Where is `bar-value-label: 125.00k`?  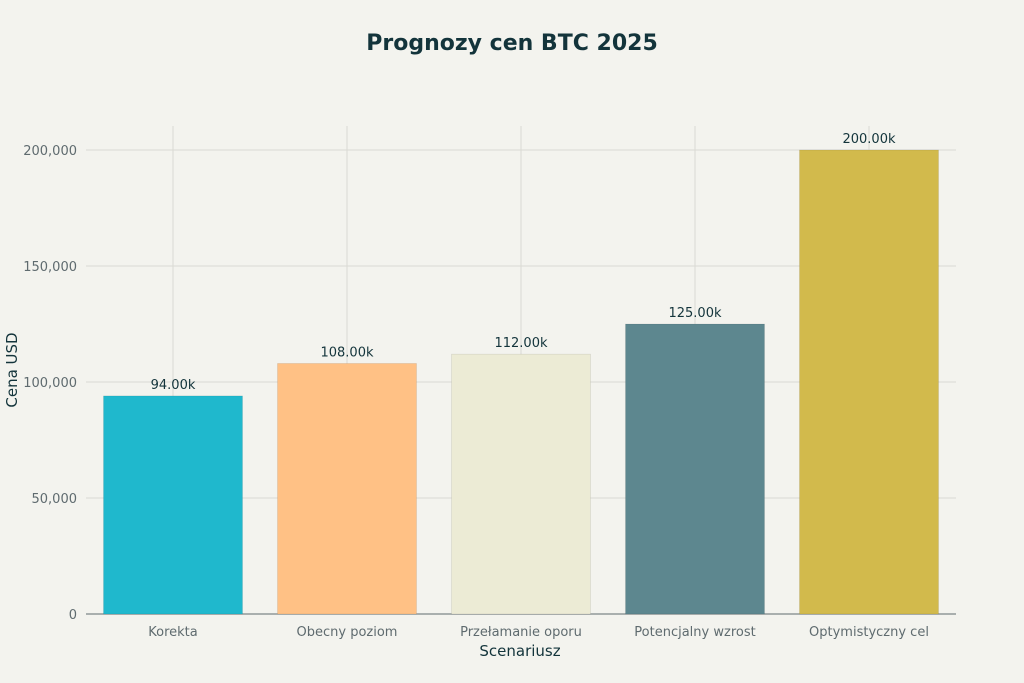
bar-value-label: 125.00k is located at coordinates (694, 313).